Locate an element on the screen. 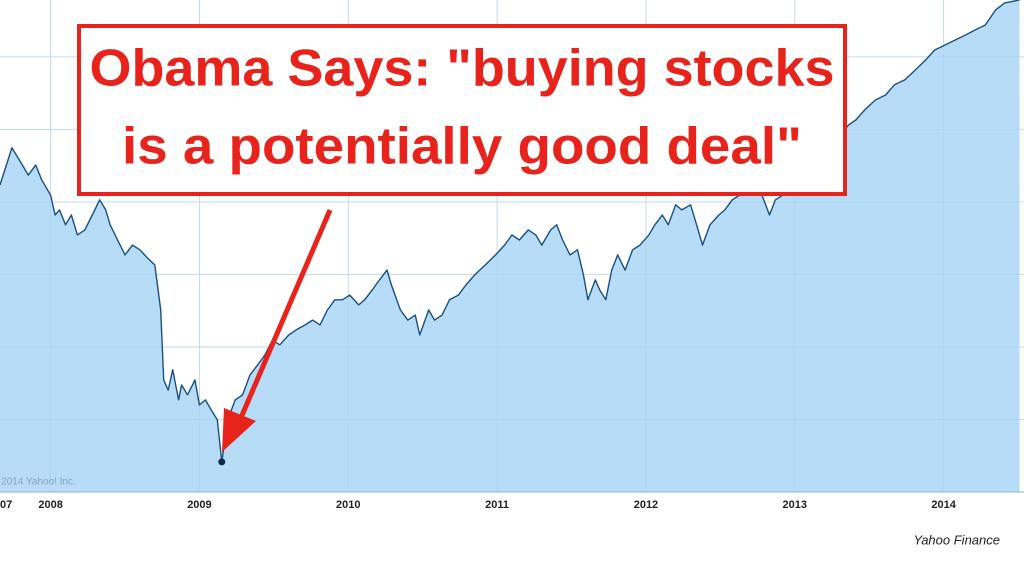 The image size is (1024, 566). x-tick-label: 2014 is located at coordinates (943, 505).